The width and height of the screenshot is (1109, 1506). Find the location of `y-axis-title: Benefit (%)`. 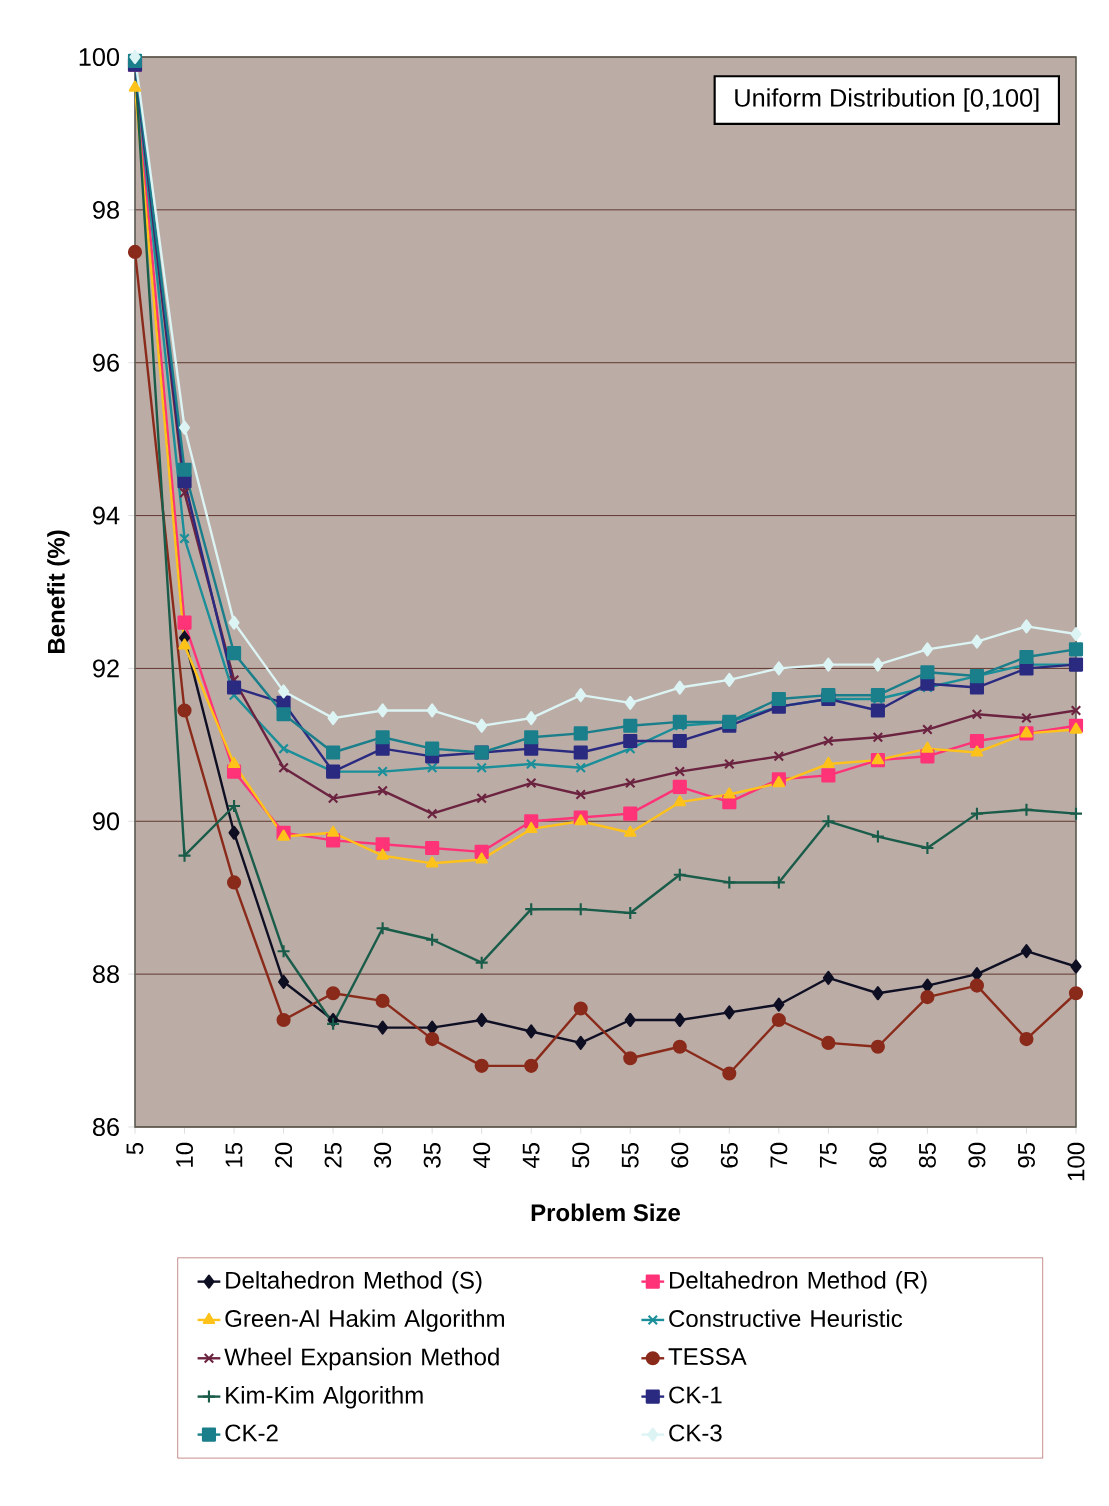

y-axis-title: Benefit (%) is located at coordinates (58, 592).